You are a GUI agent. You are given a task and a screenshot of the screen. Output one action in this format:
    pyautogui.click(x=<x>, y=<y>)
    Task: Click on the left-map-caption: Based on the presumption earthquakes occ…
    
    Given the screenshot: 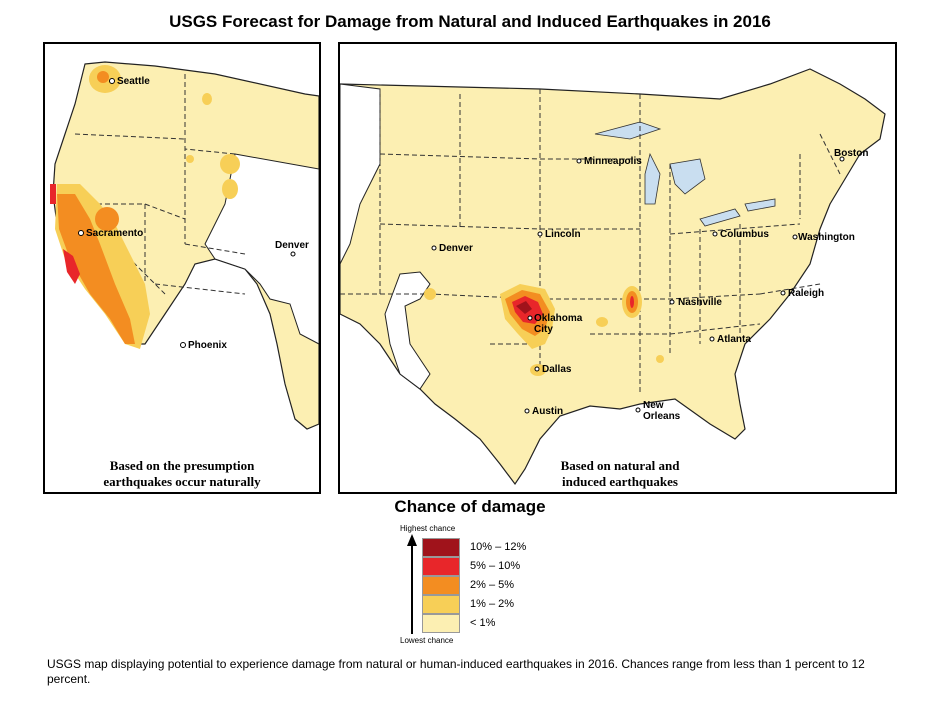 What is the action you would take?
    pyautogui.click(x=182, y=474)
    